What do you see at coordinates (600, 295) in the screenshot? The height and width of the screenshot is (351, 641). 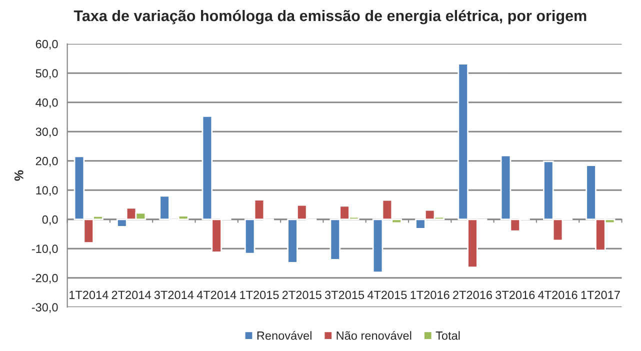 I see `x-tick-label: 1T2017` at bounding box center [600, 295].